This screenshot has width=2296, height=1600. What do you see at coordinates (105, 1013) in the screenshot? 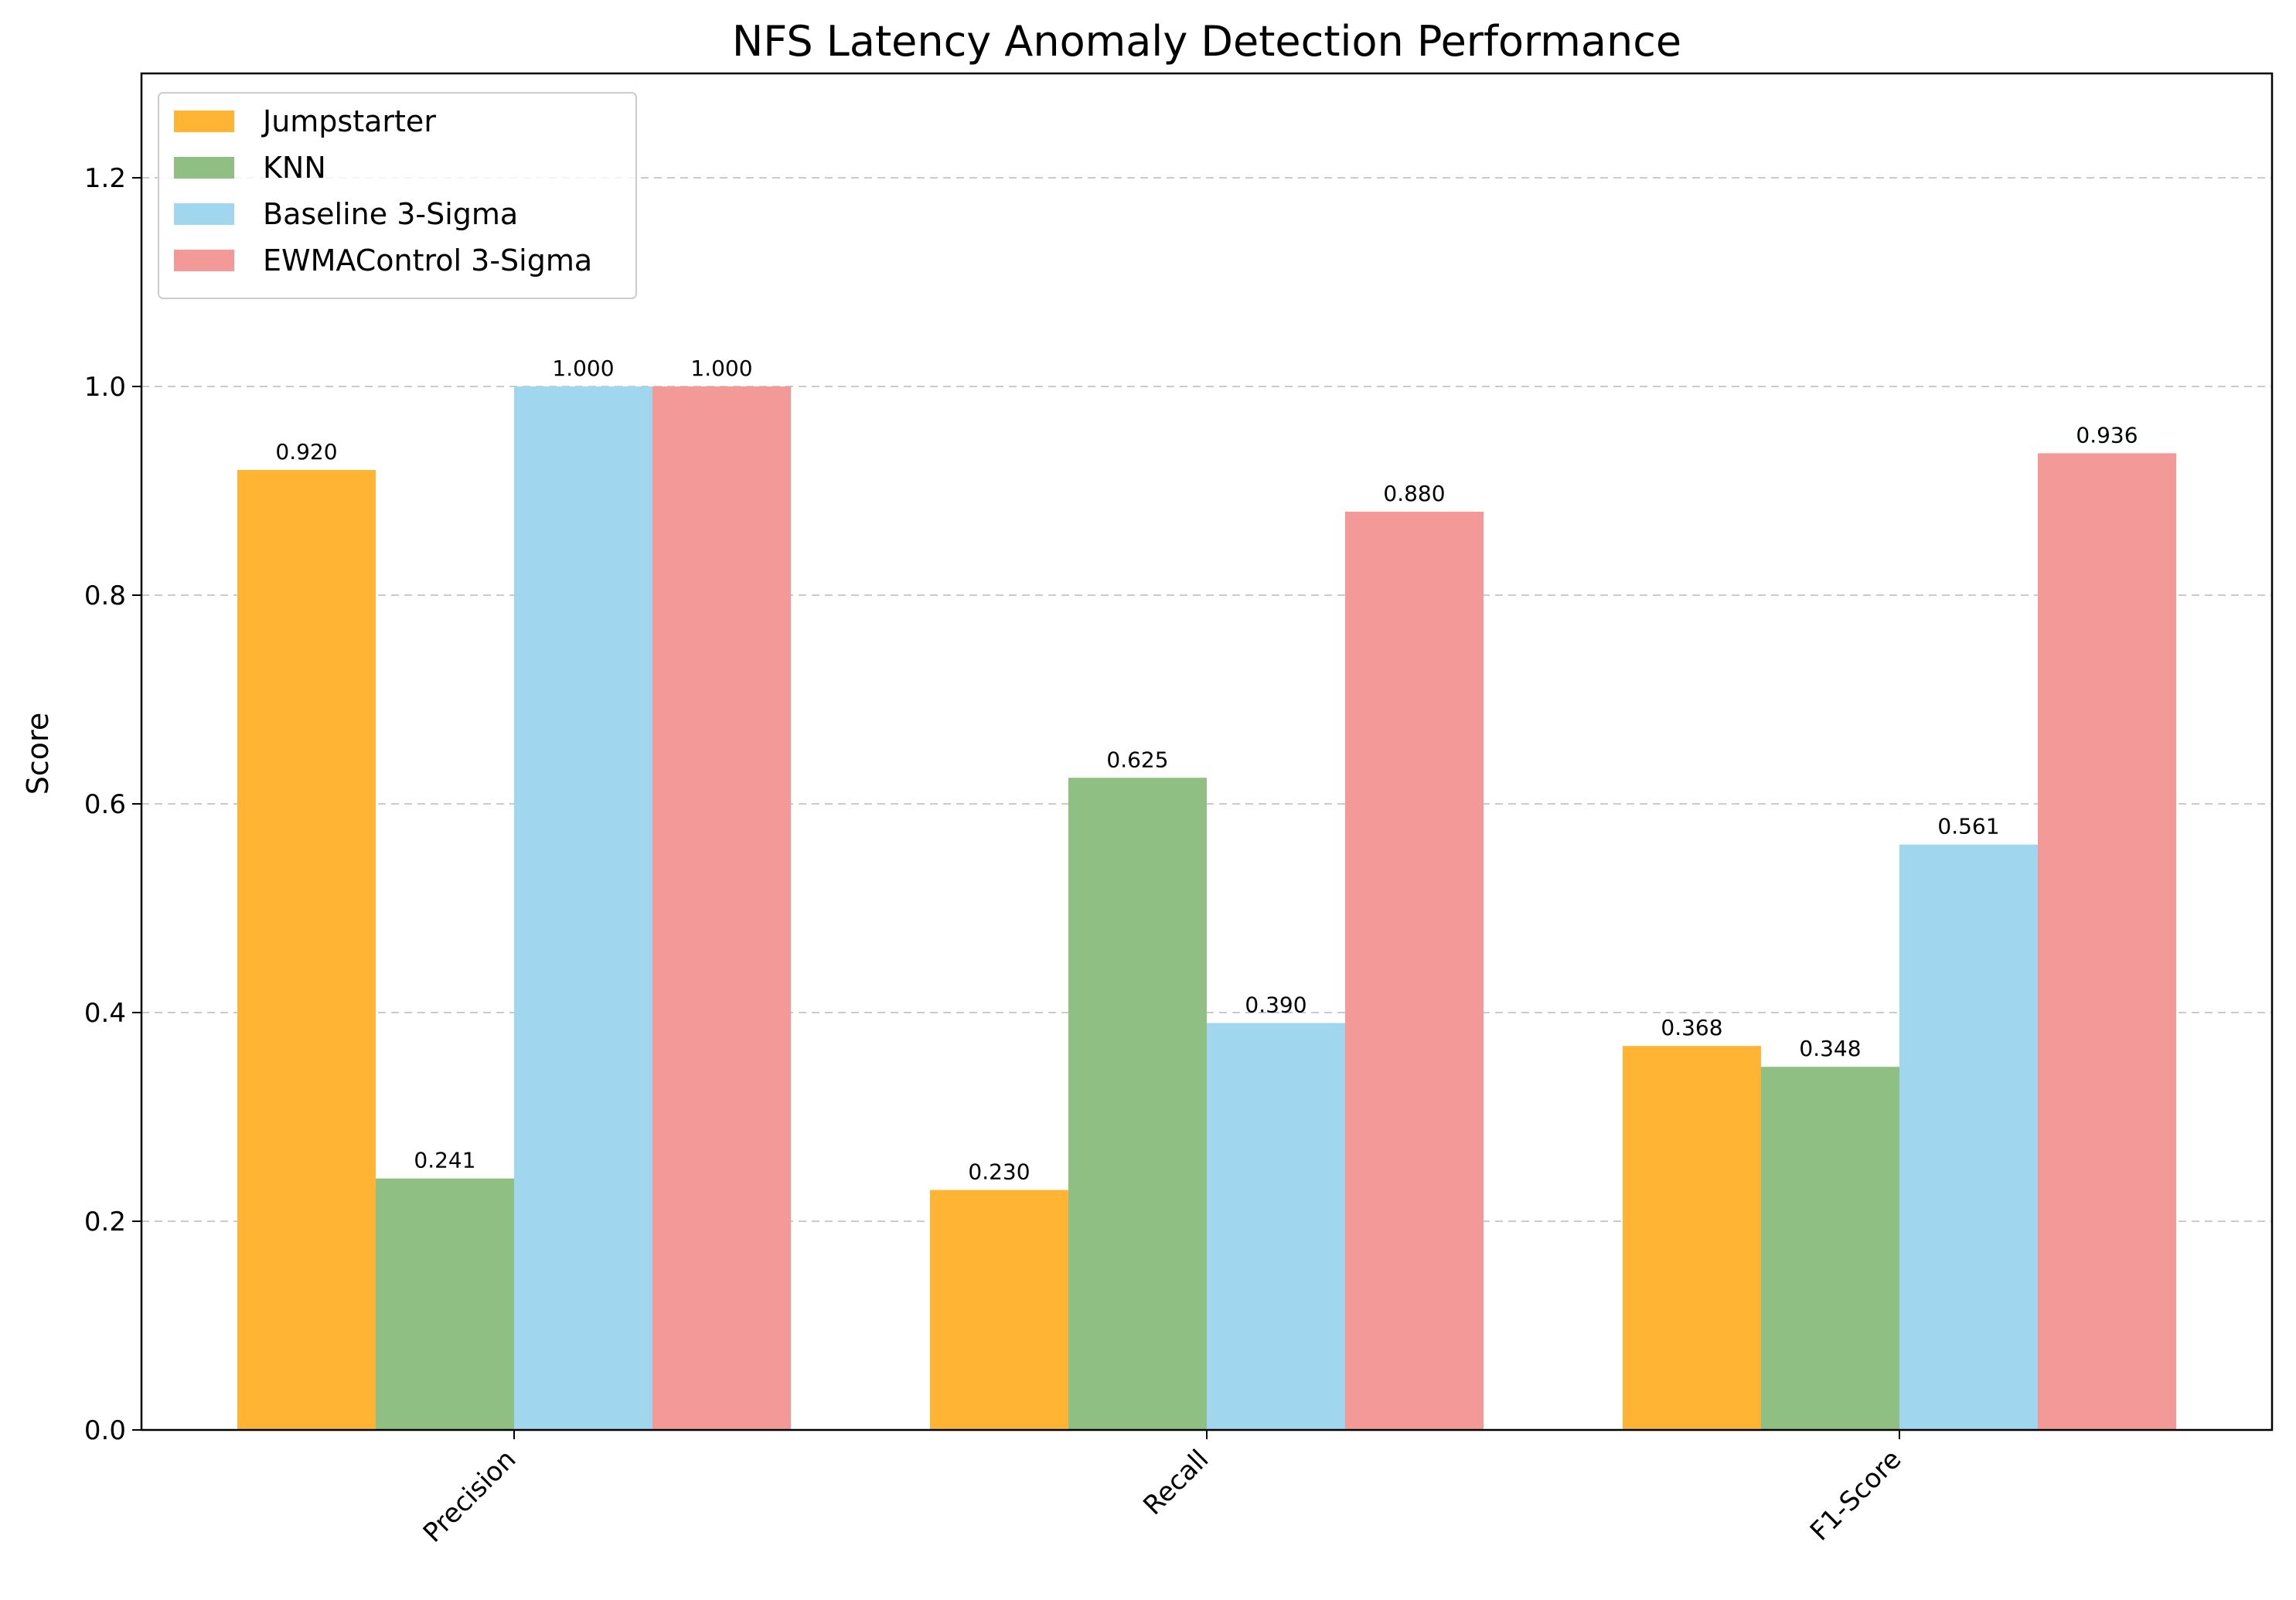
I see `y-tick-label: 0.4` at bounding box center [105, 1013].